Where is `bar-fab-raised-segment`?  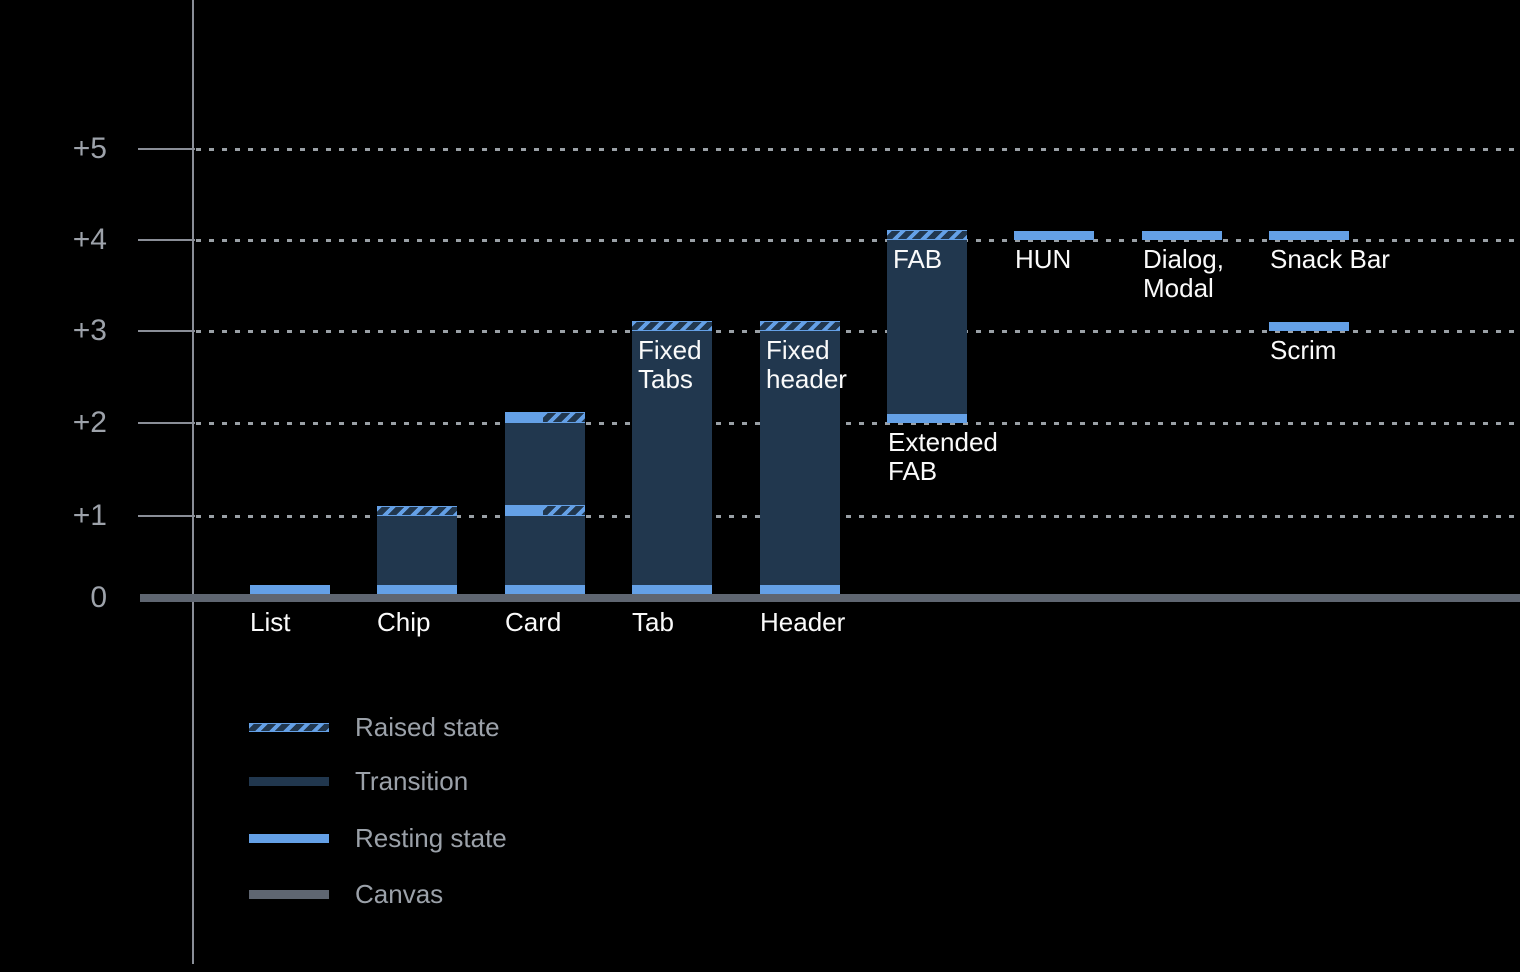
bar-fab-raised-segment is located at coordinates (927, 235).